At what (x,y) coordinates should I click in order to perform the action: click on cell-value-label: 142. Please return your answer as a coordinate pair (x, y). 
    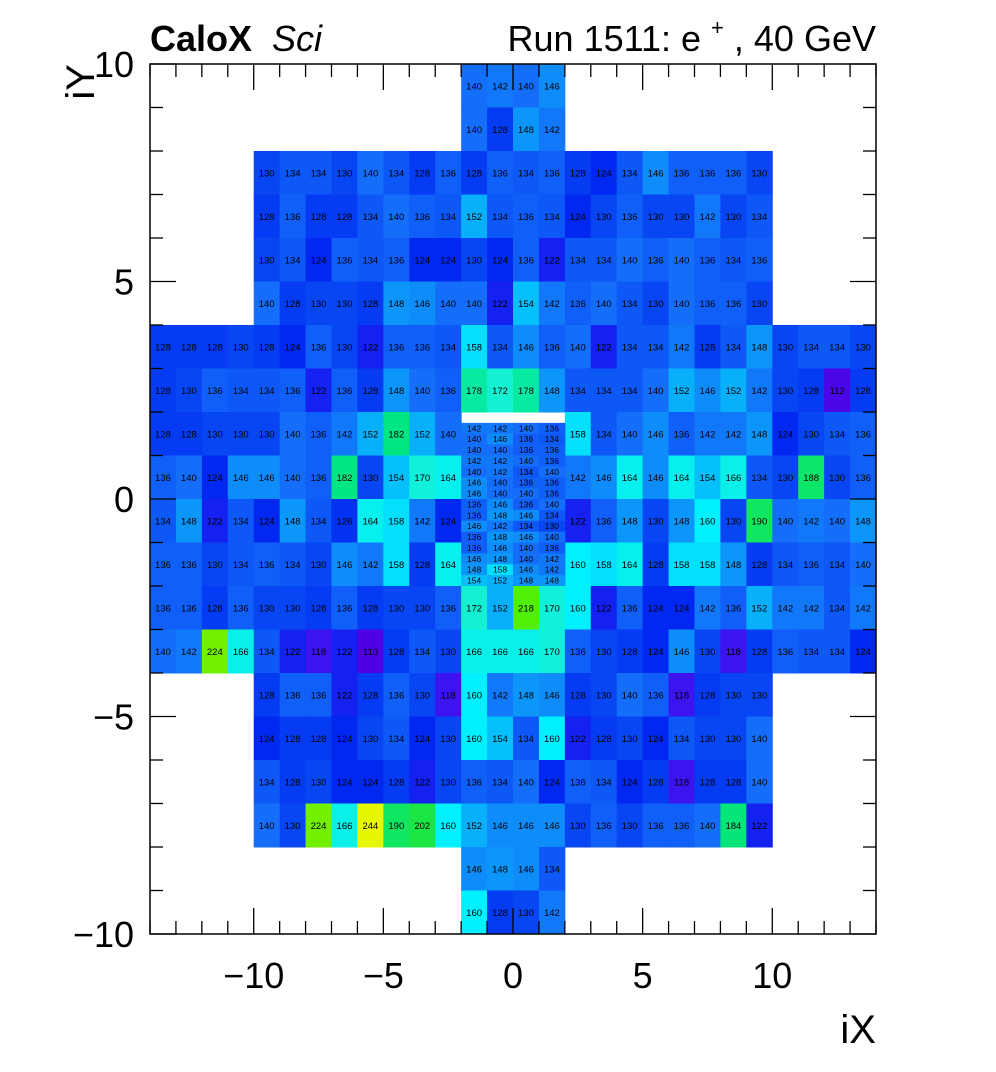
    Looking at the image, I should click on (552, 304).